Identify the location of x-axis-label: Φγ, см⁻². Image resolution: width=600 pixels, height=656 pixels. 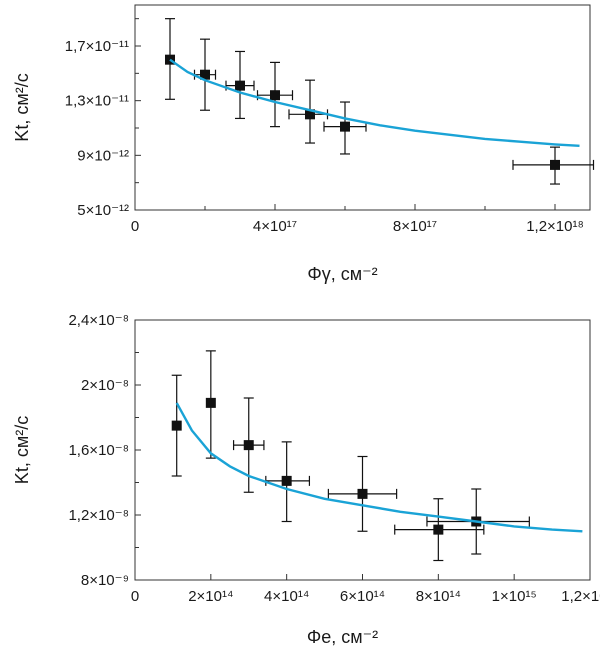
(342, 274).